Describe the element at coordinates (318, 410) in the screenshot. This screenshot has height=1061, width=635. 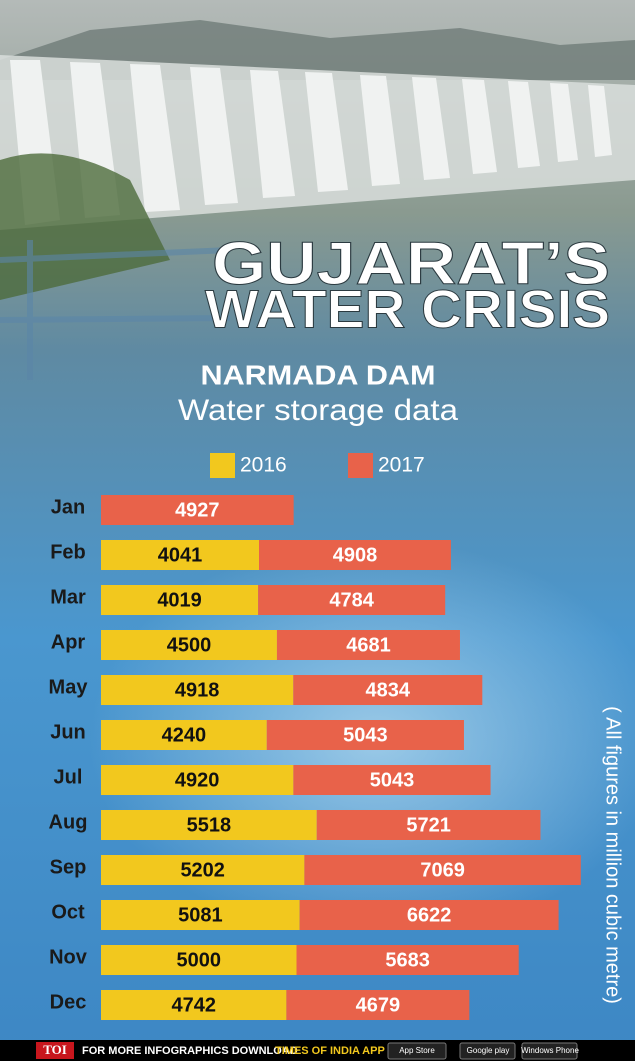
I see `subtitle: Water storage data` at that location.